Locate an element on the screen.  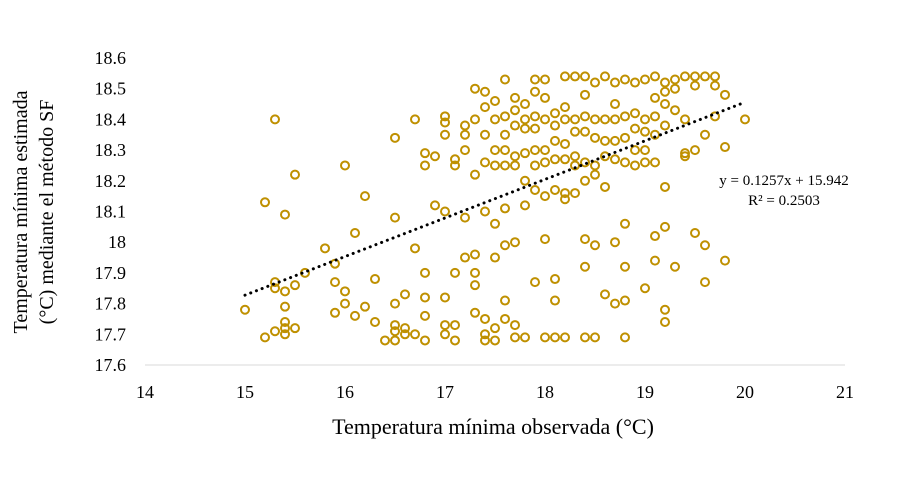
x-axis: 14 15 16 17 18 19 20 21 is located at coordinates (495, 392).